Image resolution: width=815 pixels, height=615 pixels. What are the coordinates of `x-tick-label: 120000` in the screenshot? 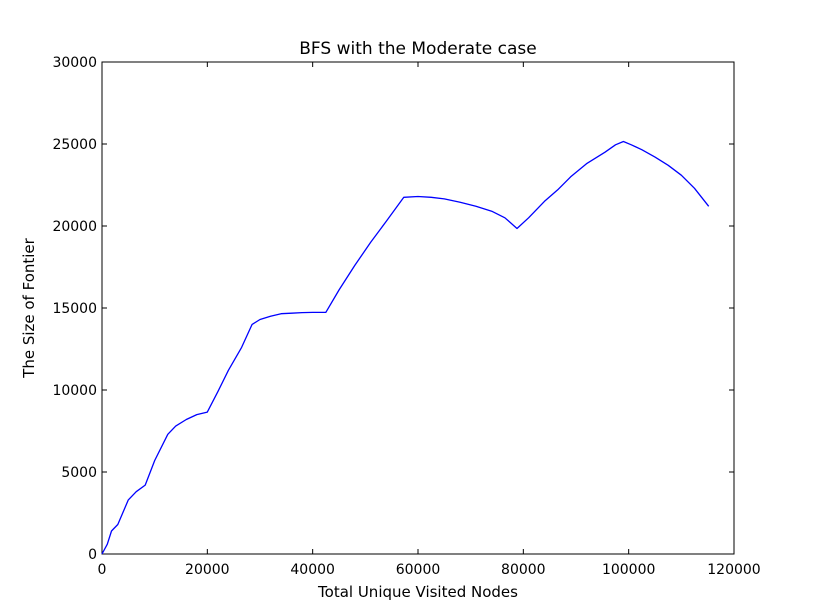 It's located at (733, 570).